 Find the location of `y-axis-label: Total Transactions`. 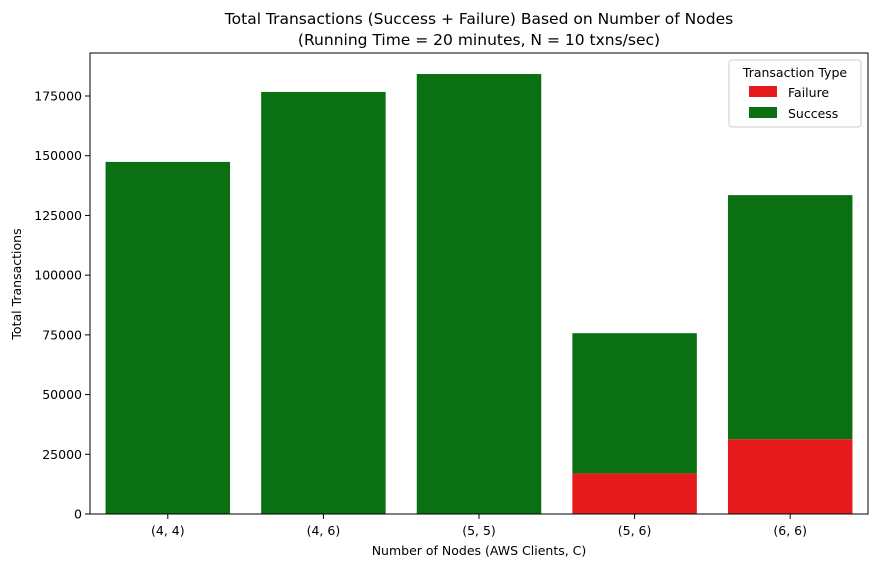

y-axis-label: Total Transactions is located at coordinates (16, 284).